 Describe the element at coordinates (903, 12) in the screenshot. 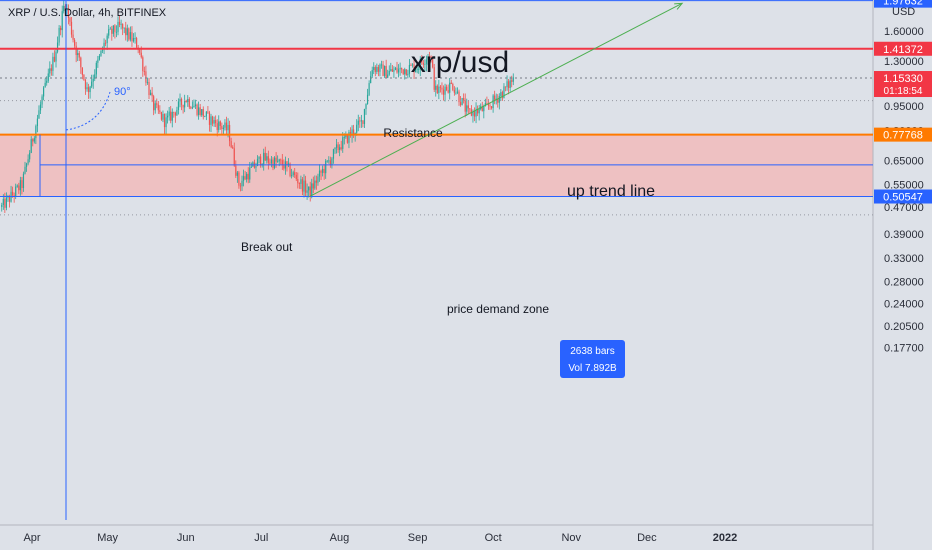

I see `currency-label: USD` at that location.